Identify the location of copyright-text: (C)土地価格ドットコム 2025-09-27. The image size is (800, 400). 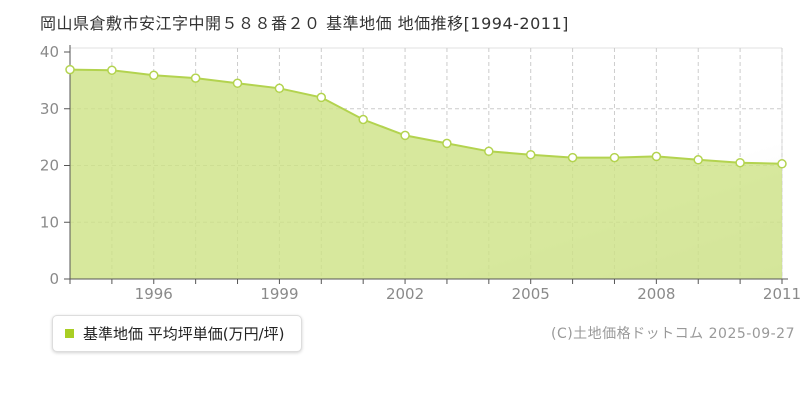
(672, 334).